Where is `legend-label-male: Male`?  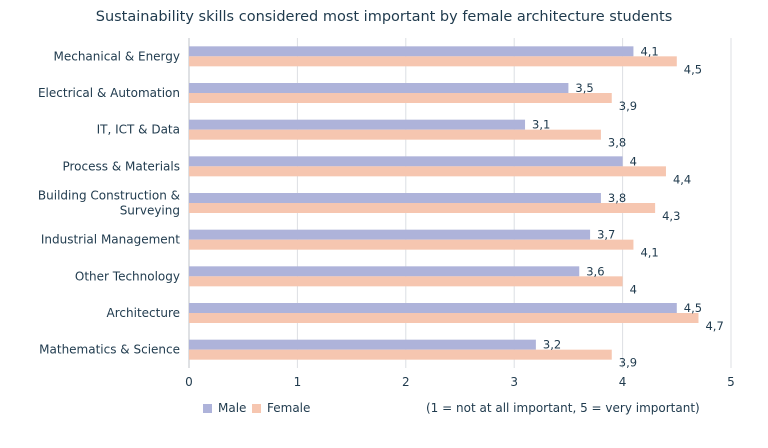
legend-label-male: Male is located at coordinates (232, 408).